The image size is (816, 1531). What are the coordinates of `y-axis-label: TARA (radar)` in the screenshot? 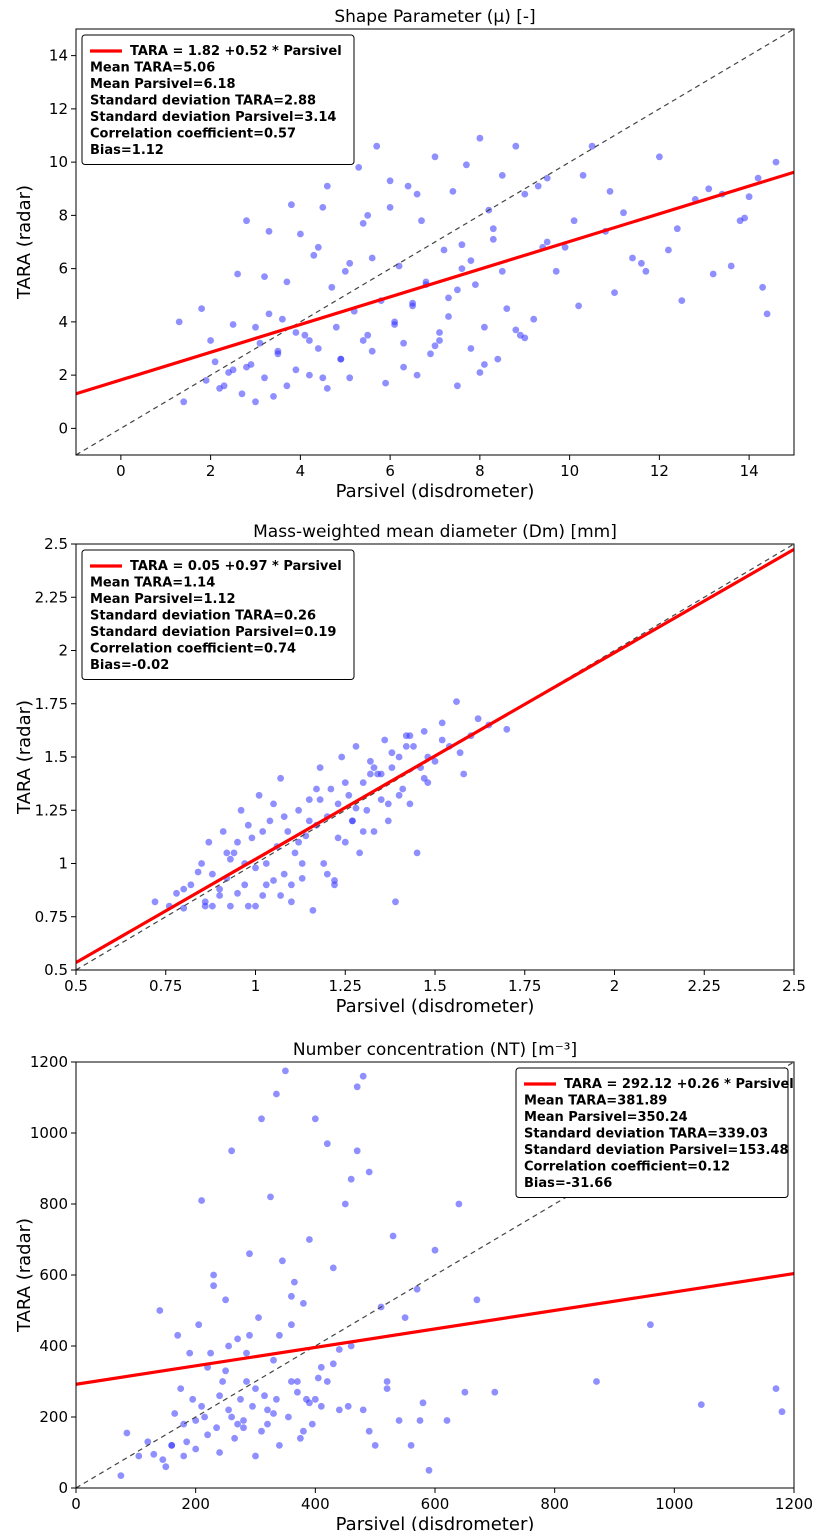 It's located at (24, 757).